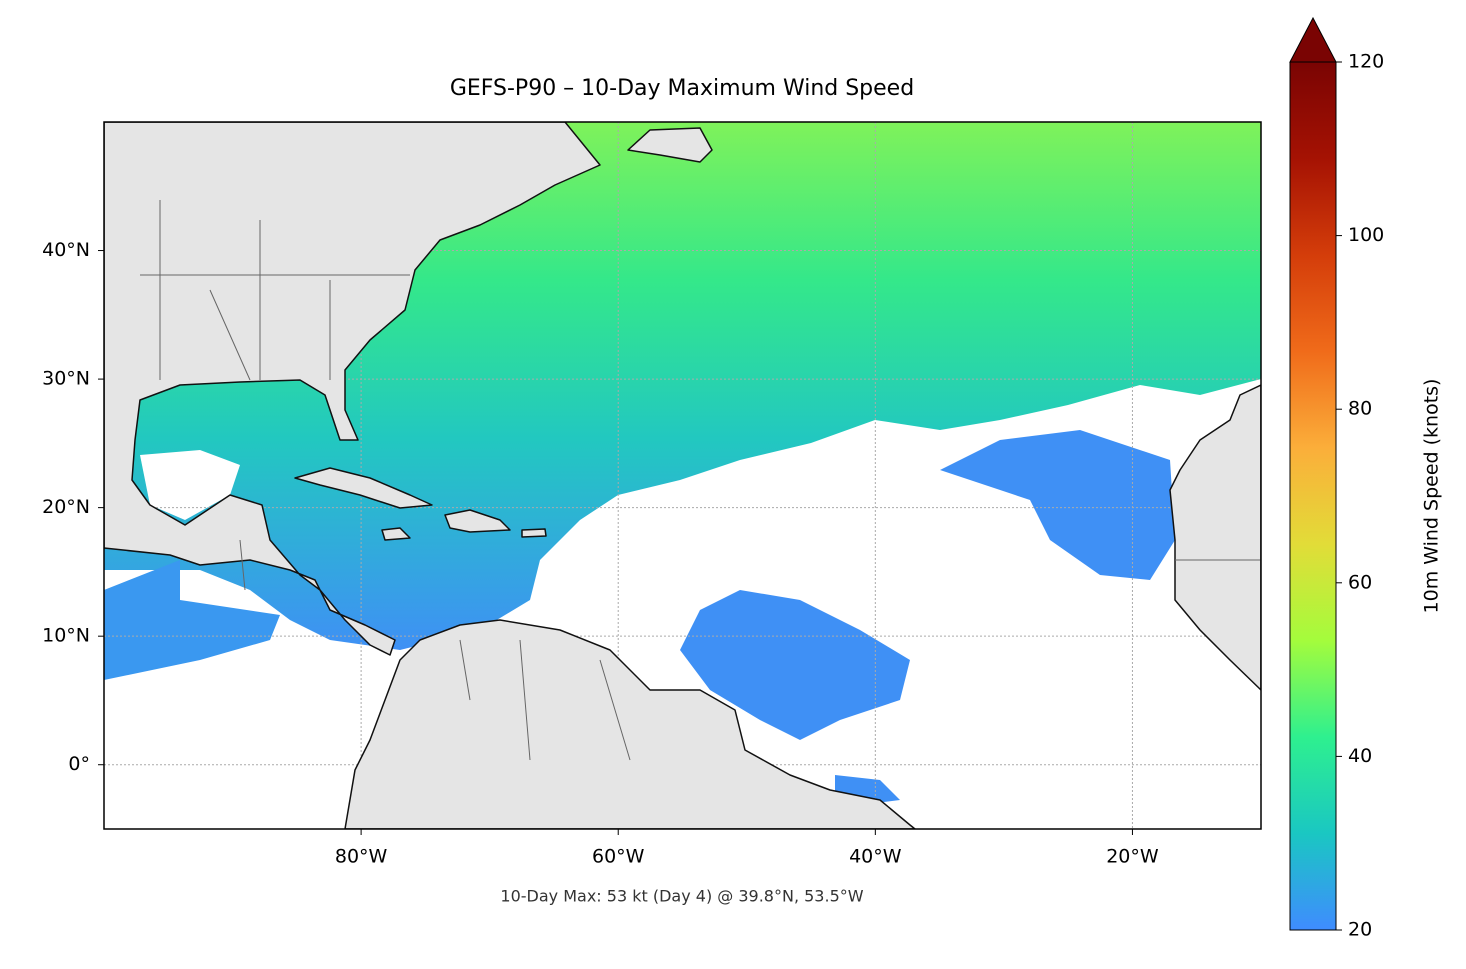 This screenshot has width=1466, height=969. Describe the element at coordinates (66, 250) in the screenshot. I see `y-tick-label: 40°N` at that location.